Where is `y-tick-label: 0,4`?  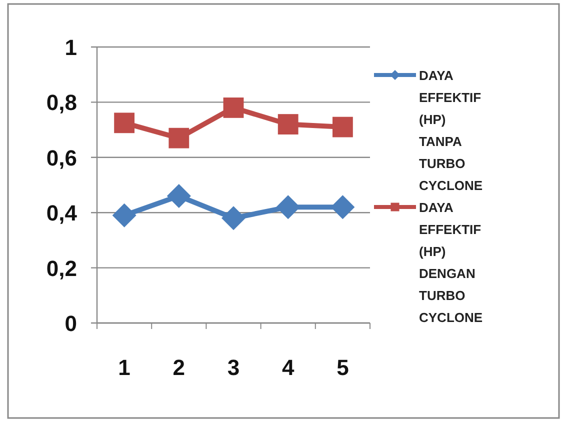
y-tick-label: 0,4 is located at coordinates (62, 213).